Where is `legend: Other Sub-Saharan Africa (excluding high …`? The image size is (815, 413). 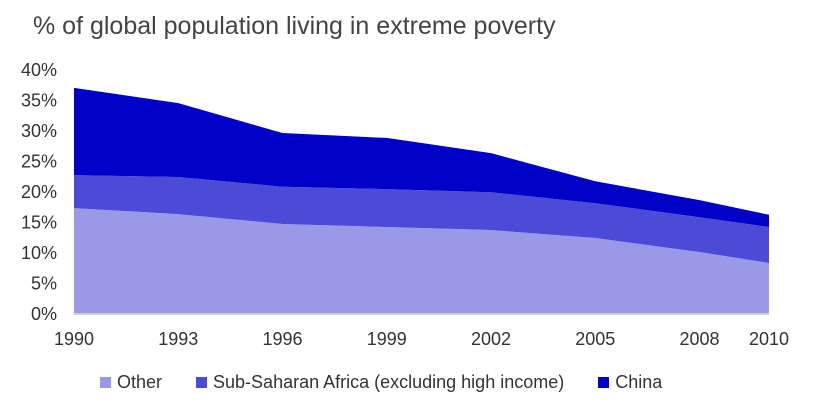
legend: Other Sub-Saharan Africa (excluding high … is located at coordinates (398, 382).